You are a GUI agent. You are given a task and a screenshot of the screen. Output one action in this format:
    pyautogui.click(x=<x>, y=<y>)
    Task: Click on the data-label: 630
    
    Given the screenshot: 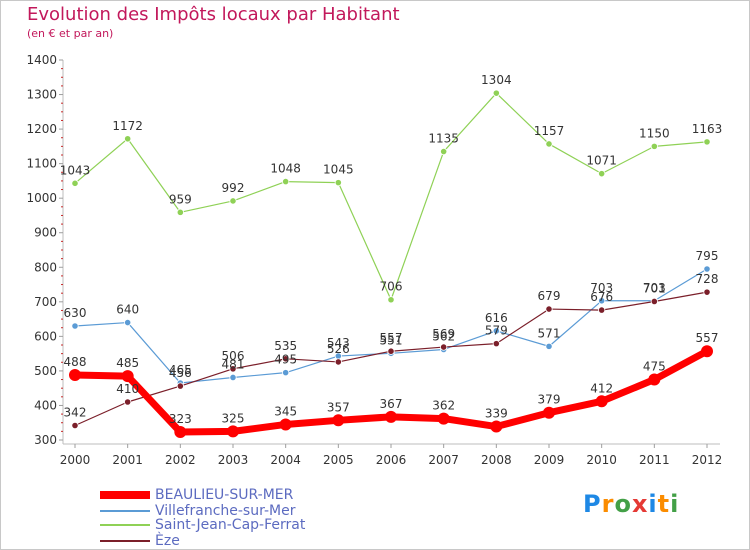 What is the action you would take?
    pyautogui.click(x=75, y=313)
    